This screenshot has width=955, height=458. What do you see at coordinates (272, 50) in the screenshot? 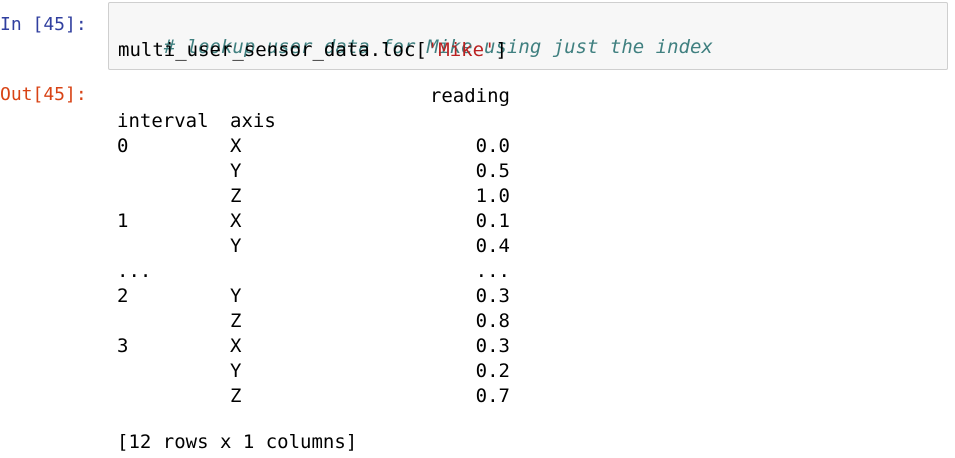
I see `code-expression: multi_user_sensor_data.loc[` at bounding box center [272, 50].